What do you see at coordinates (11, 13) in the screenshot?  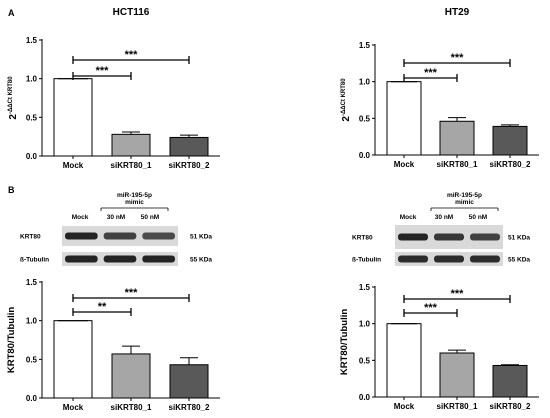 I see `panel-label-a: A` at bounding box center [11, 13].